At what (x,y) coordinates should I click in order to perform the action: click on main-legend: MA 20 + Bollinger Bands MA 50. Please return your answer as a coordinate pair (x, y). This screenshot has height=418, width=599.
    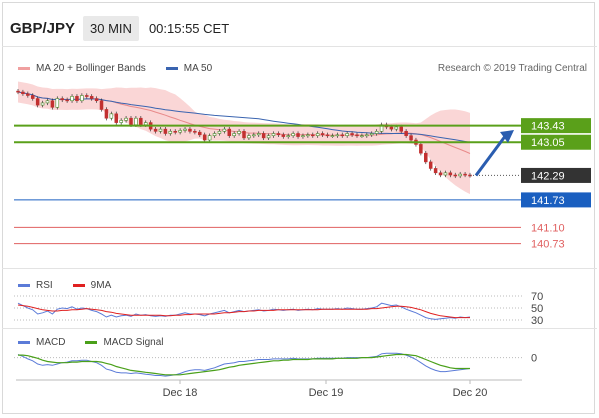
    Looking at the image, I should click on (125, 68).